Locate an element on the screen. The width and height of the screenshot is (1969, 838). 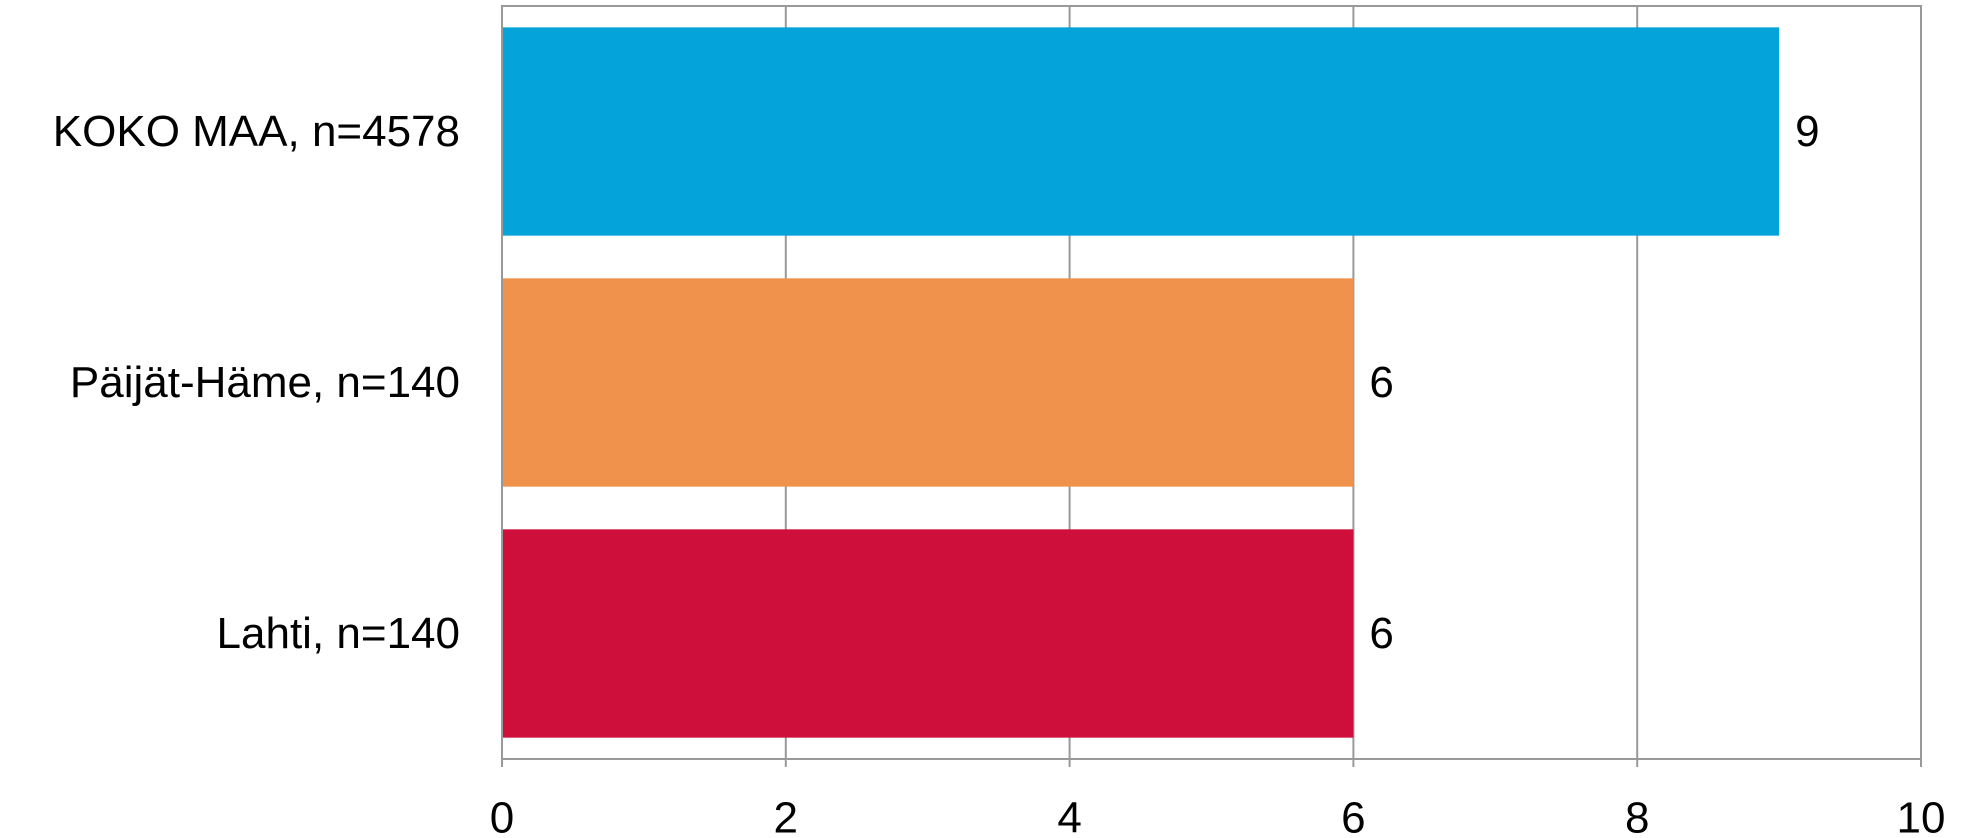
x-tick-label: 4 is located at coordinates (1069, 816).